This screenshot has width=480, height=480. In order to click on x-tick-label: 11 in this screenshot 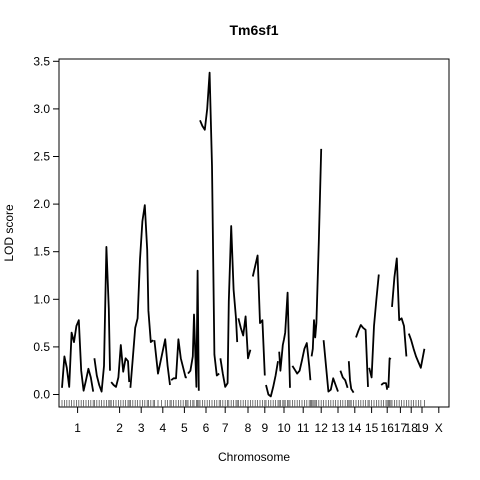, I will do `click(303, 428)`.